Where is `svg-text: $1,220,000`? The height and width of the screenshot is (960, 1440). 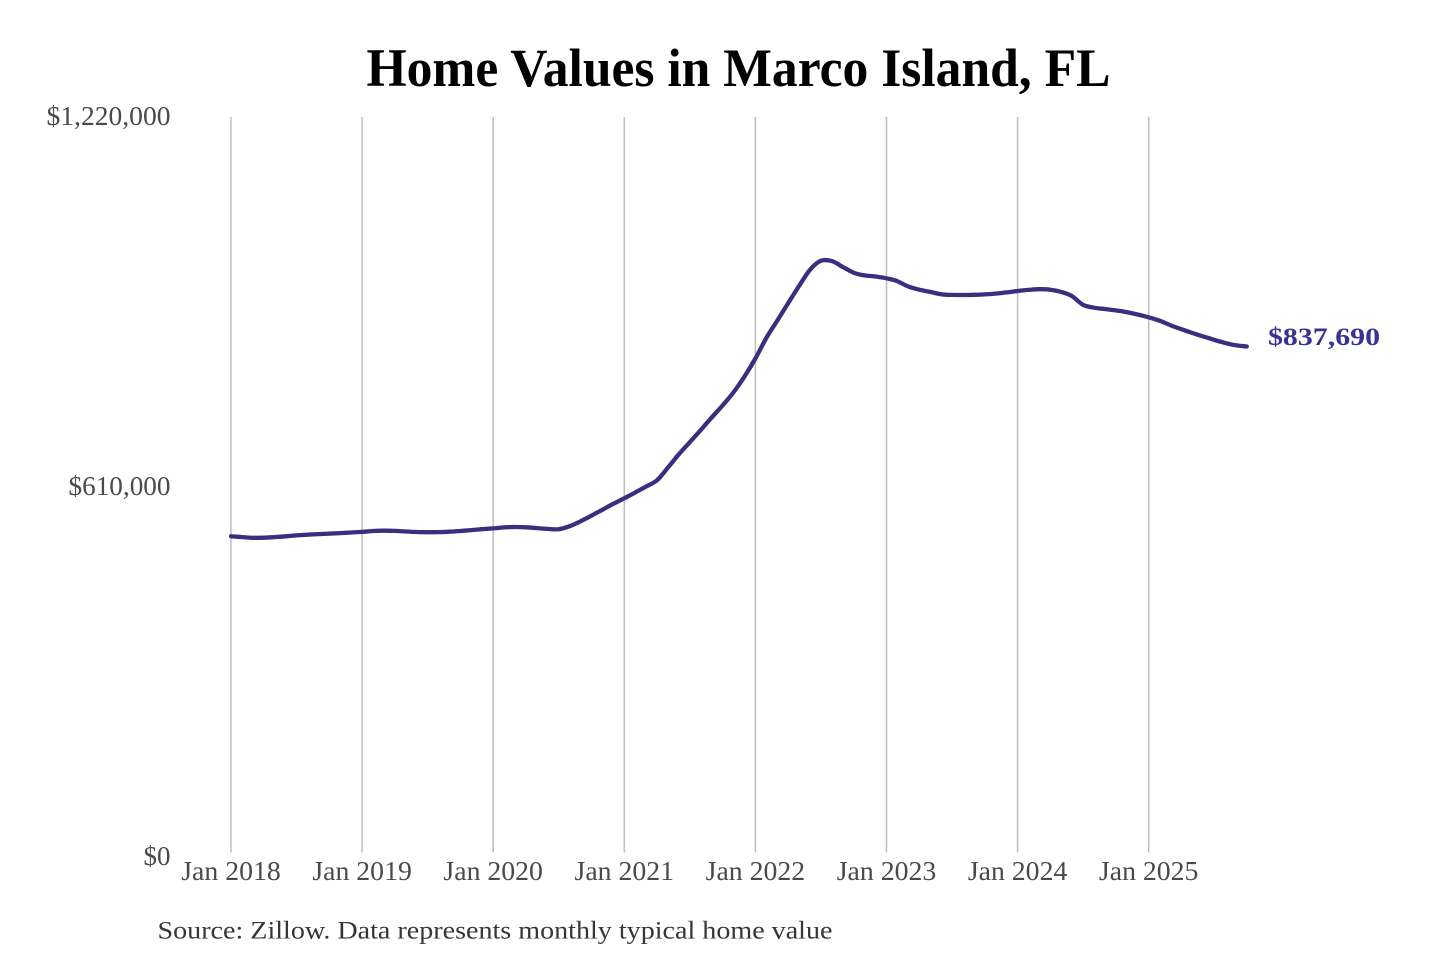
svg-text: $1,220,000 is located at coordinates (109, 116).